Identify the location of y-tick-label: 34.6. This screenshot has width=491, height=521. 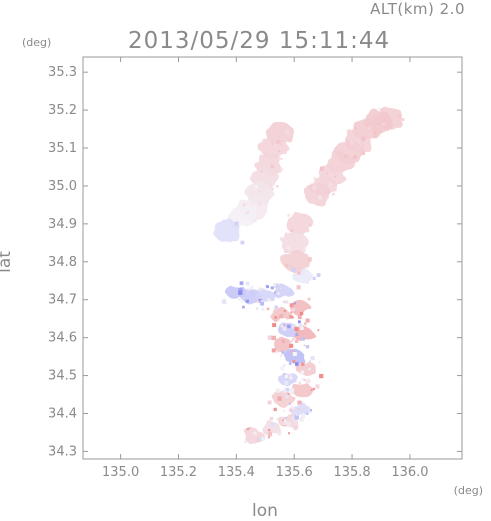
(62, 338).